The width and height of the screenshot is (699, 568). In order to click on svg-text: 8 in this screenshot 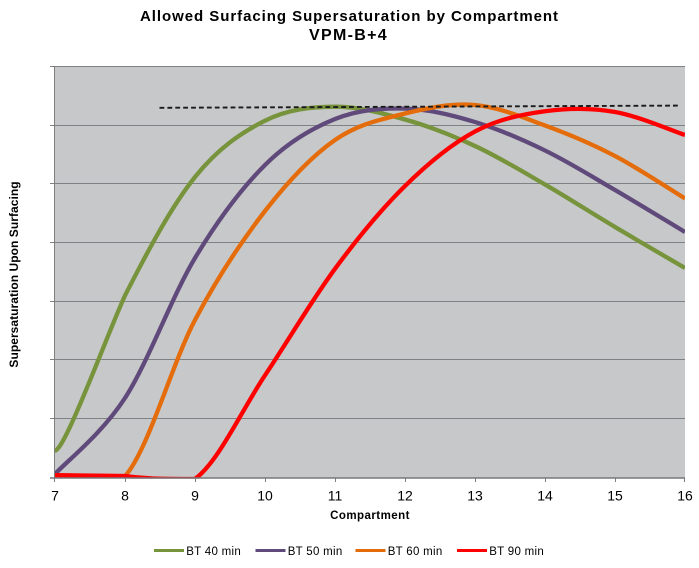, I will do `click(125, 496)`.